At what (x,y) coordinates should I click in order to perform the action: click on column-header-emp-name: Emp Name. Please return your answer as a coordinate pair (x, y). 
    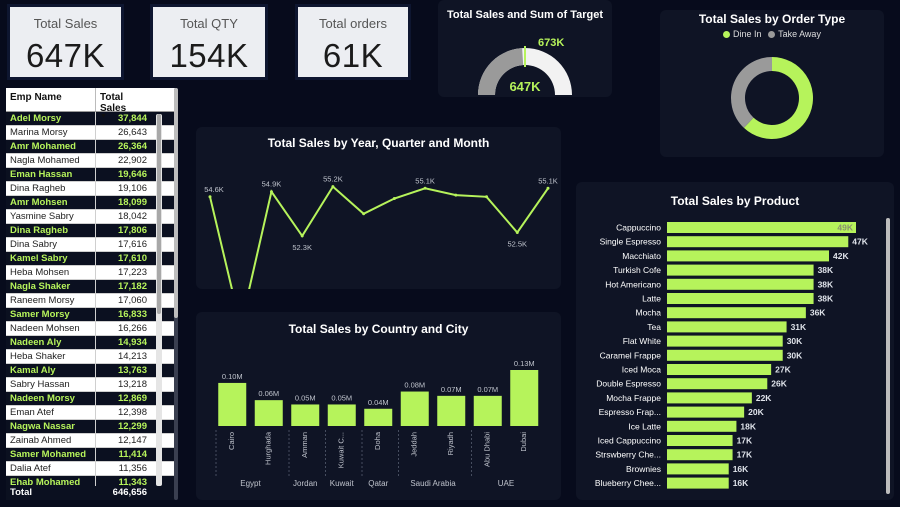
    Looking at the image, I should click on (36, 97).